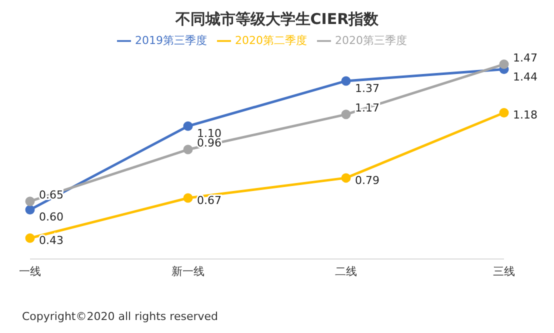  What do you see at coordinates (271, 40) in the screenshot?
I see `legend-label: 2020第二季度` at bounding box center [271, 40].